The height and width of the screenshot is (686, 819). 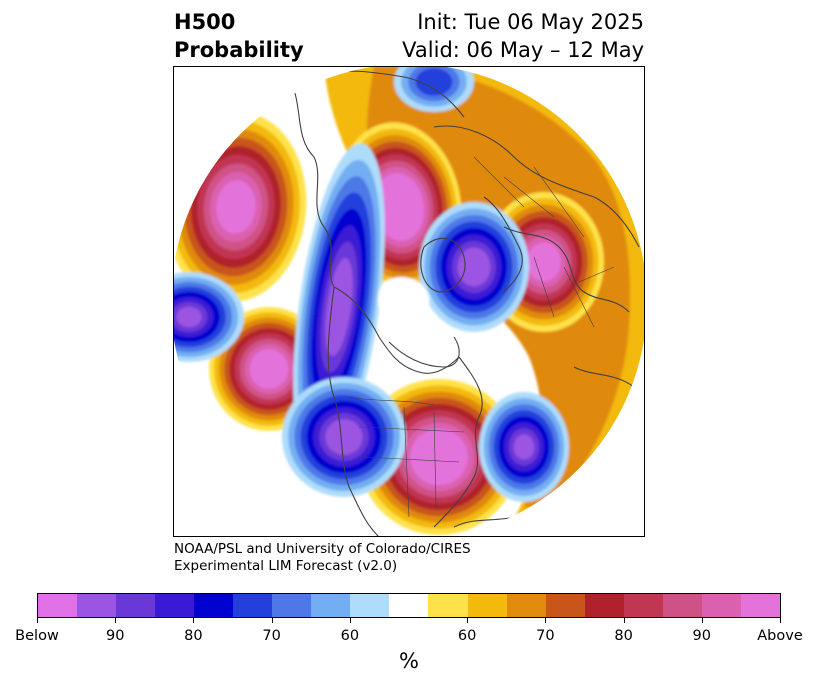 I want to click on credit-line-2: Experimental LIM Forecast (v2.0), so click(x=286, y=566).